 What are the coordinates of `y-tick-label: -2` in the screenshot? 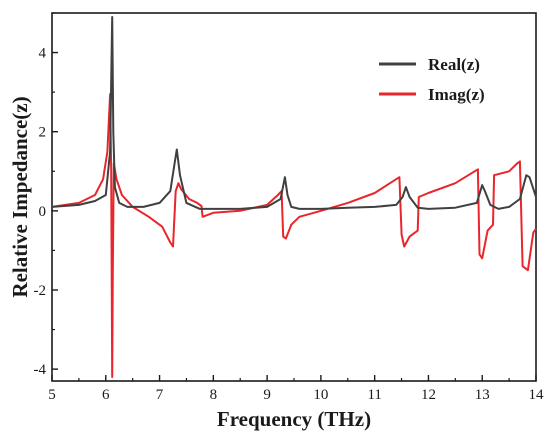 It's located at (40, 291).